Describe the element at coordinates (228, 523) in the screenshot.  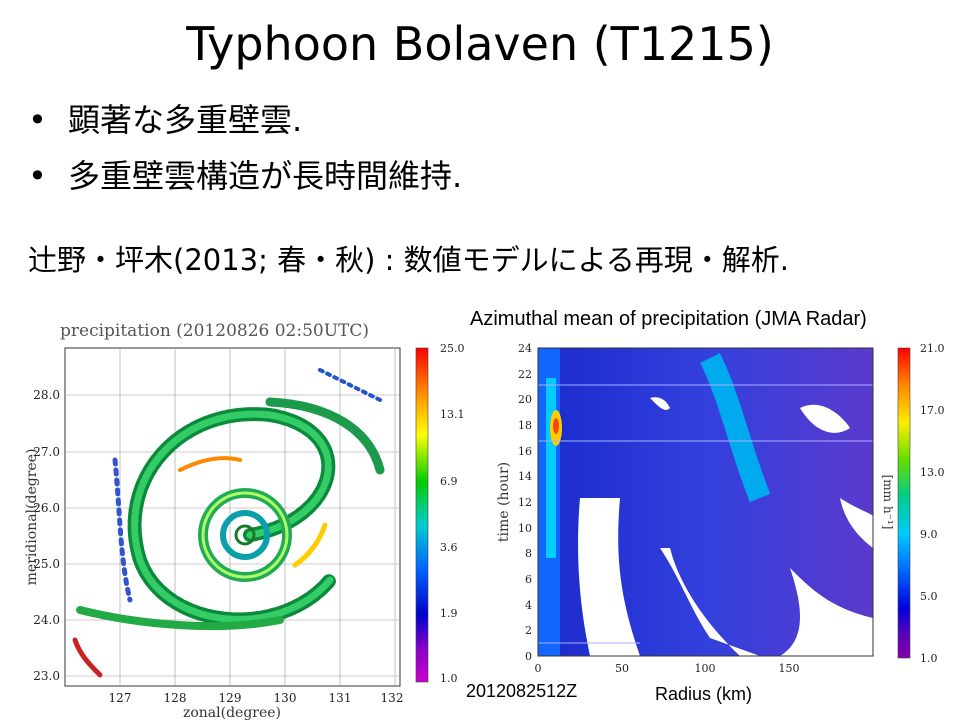
I see `rainband-pattern` at that location.